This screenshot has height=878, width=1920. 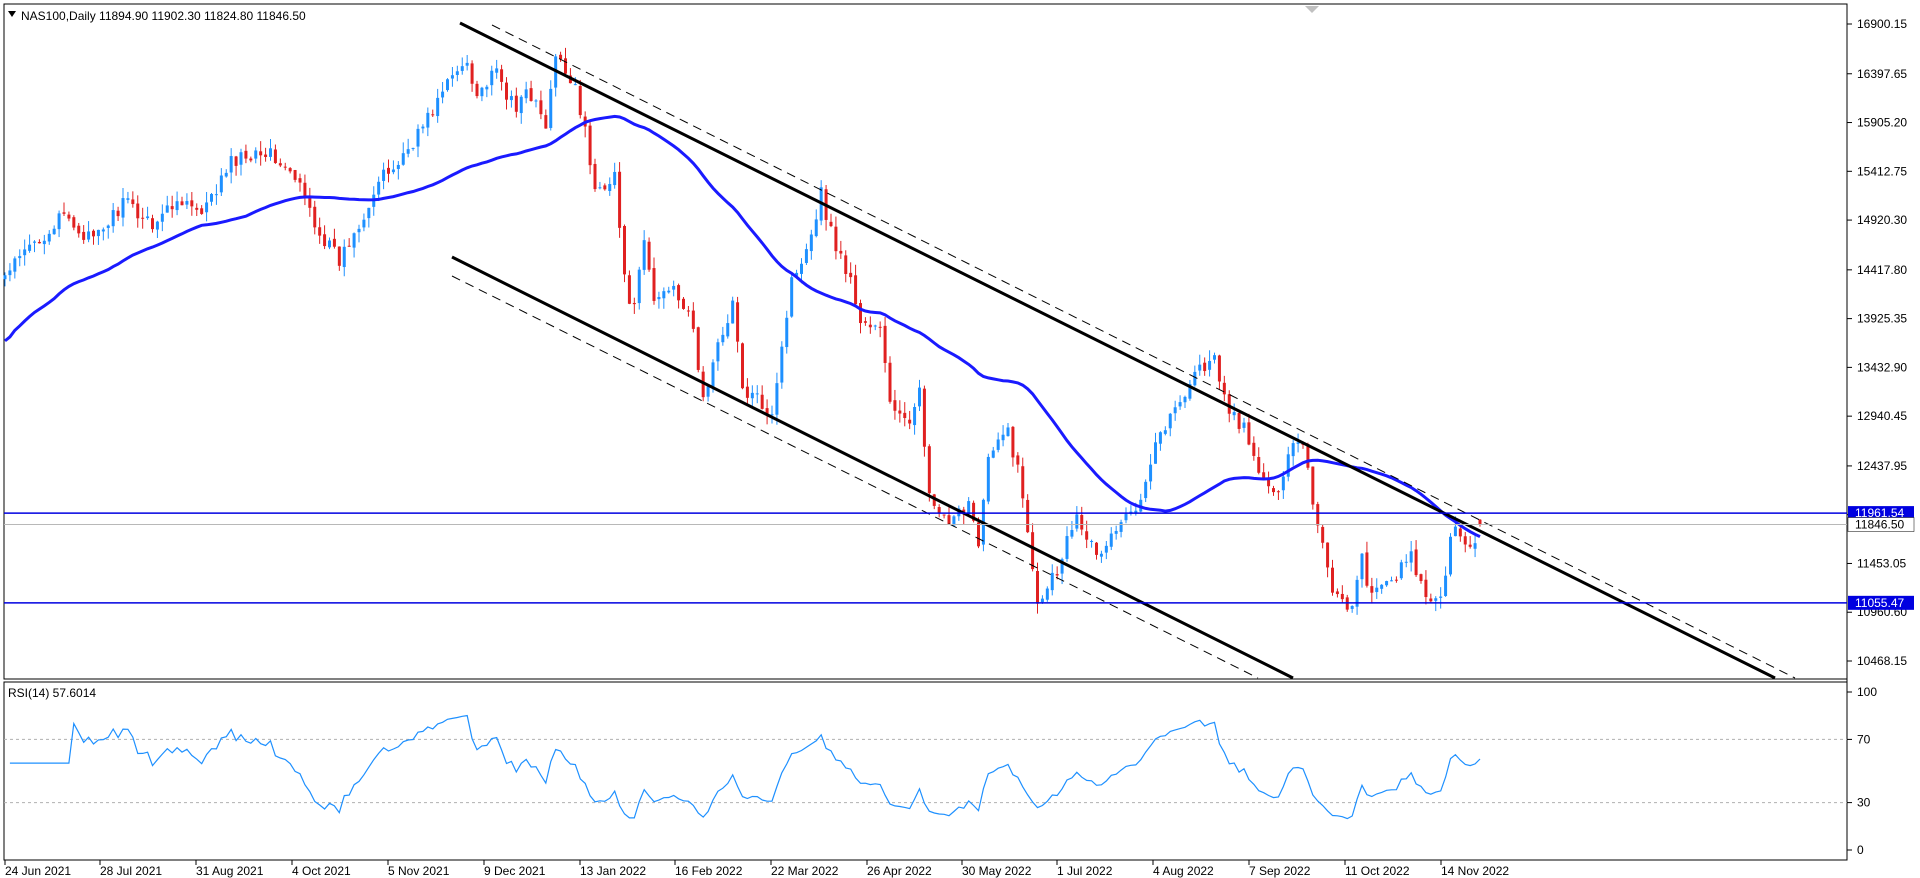 What do you see at coordinates (613, 871) in the screenshot?
I see `date-tick-label: 13 Jan 2022` at bounding box center [613, 871].